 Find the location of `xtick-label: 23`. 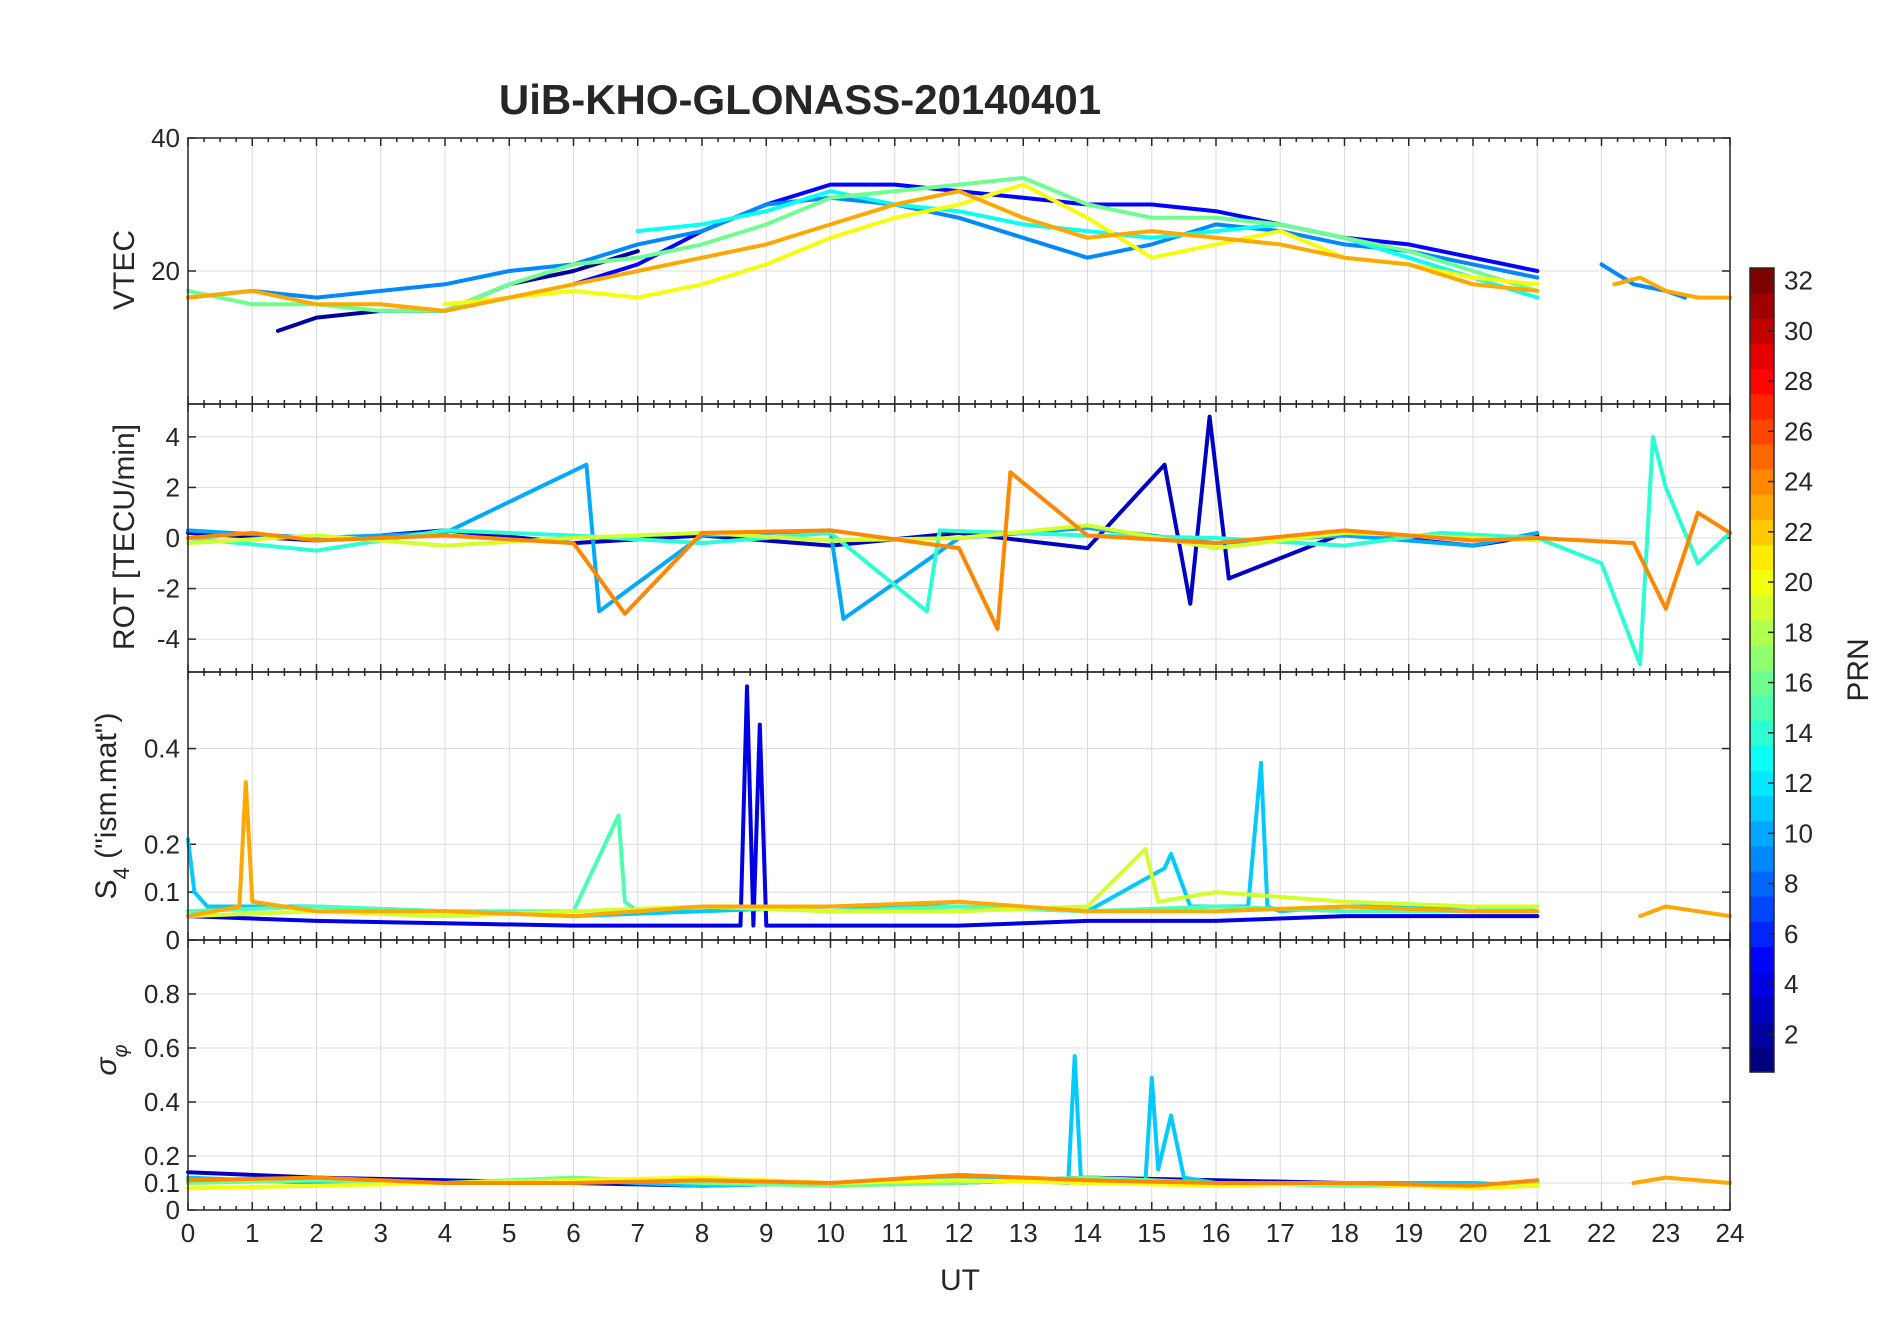

xtick-label: 23 is located at coordinates (1665, 1233).